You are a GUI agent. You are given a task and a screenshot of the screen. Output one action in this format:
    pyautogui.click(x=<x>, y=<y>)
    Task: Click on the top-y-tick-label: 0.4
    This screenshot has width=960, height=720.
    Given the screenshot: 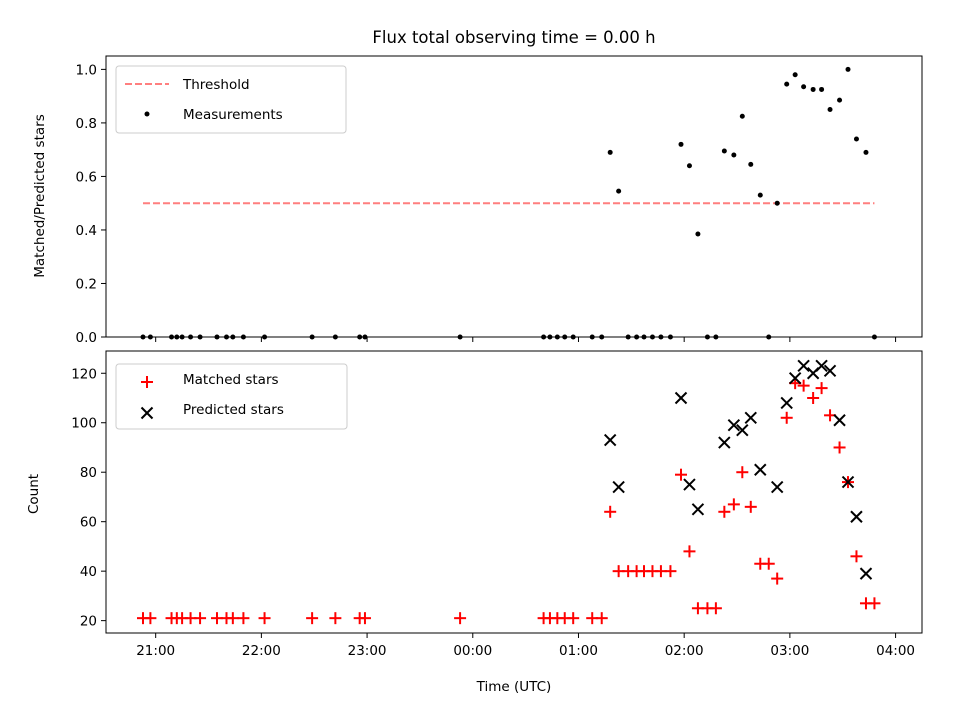 What is the action you would take?
    pyautogui.click(x=86, y=231)
    